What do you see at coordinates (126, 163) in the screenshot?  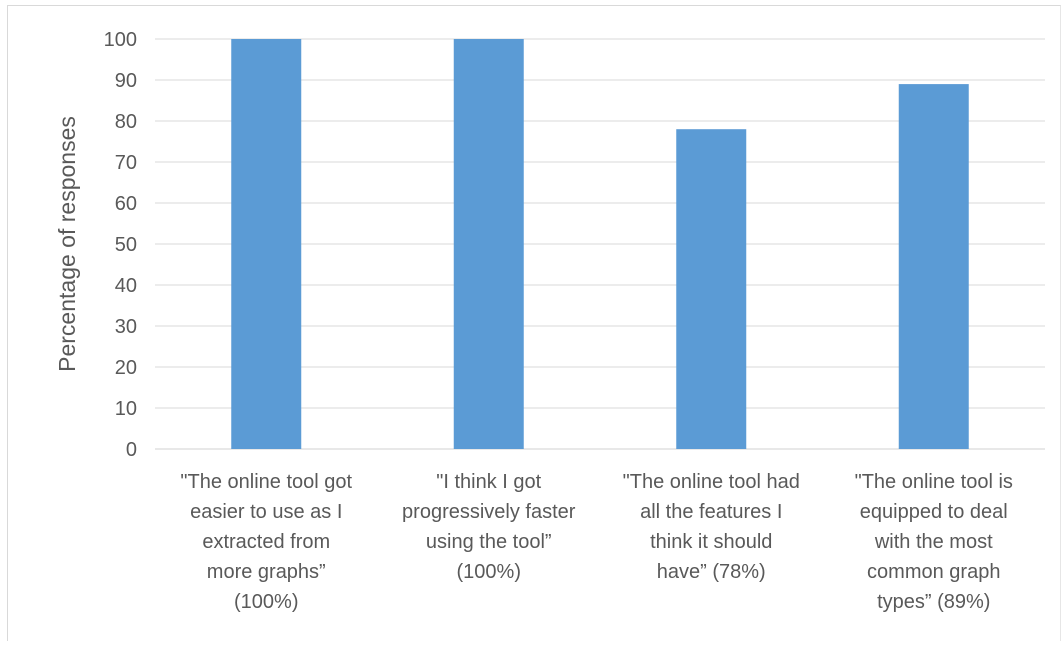 I see `y-tick-label: 70` at bounding box center [126, 163].